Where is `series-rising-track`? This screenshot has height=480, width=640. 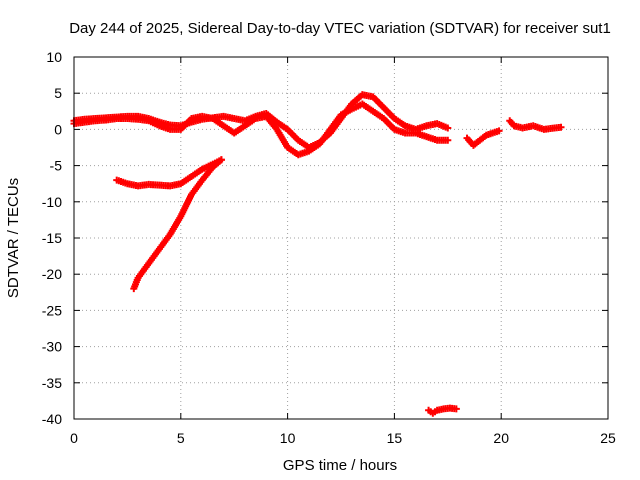 series-rising-track is located at coordinates (177, 224).